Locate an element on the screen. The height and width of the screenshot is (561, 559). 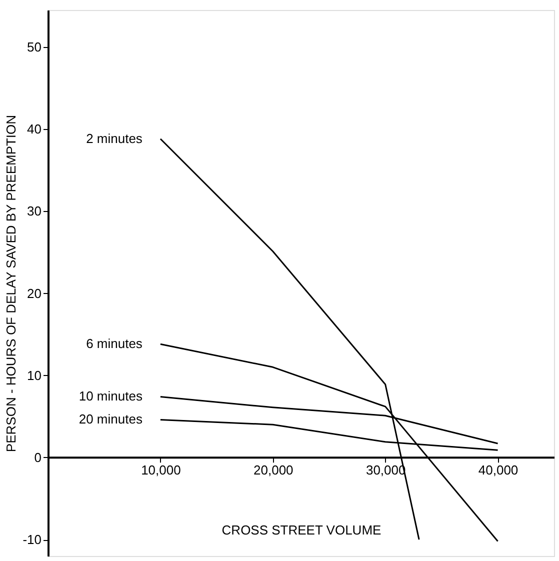
y-tick-label: 40 is located at coordinates (34, 129).